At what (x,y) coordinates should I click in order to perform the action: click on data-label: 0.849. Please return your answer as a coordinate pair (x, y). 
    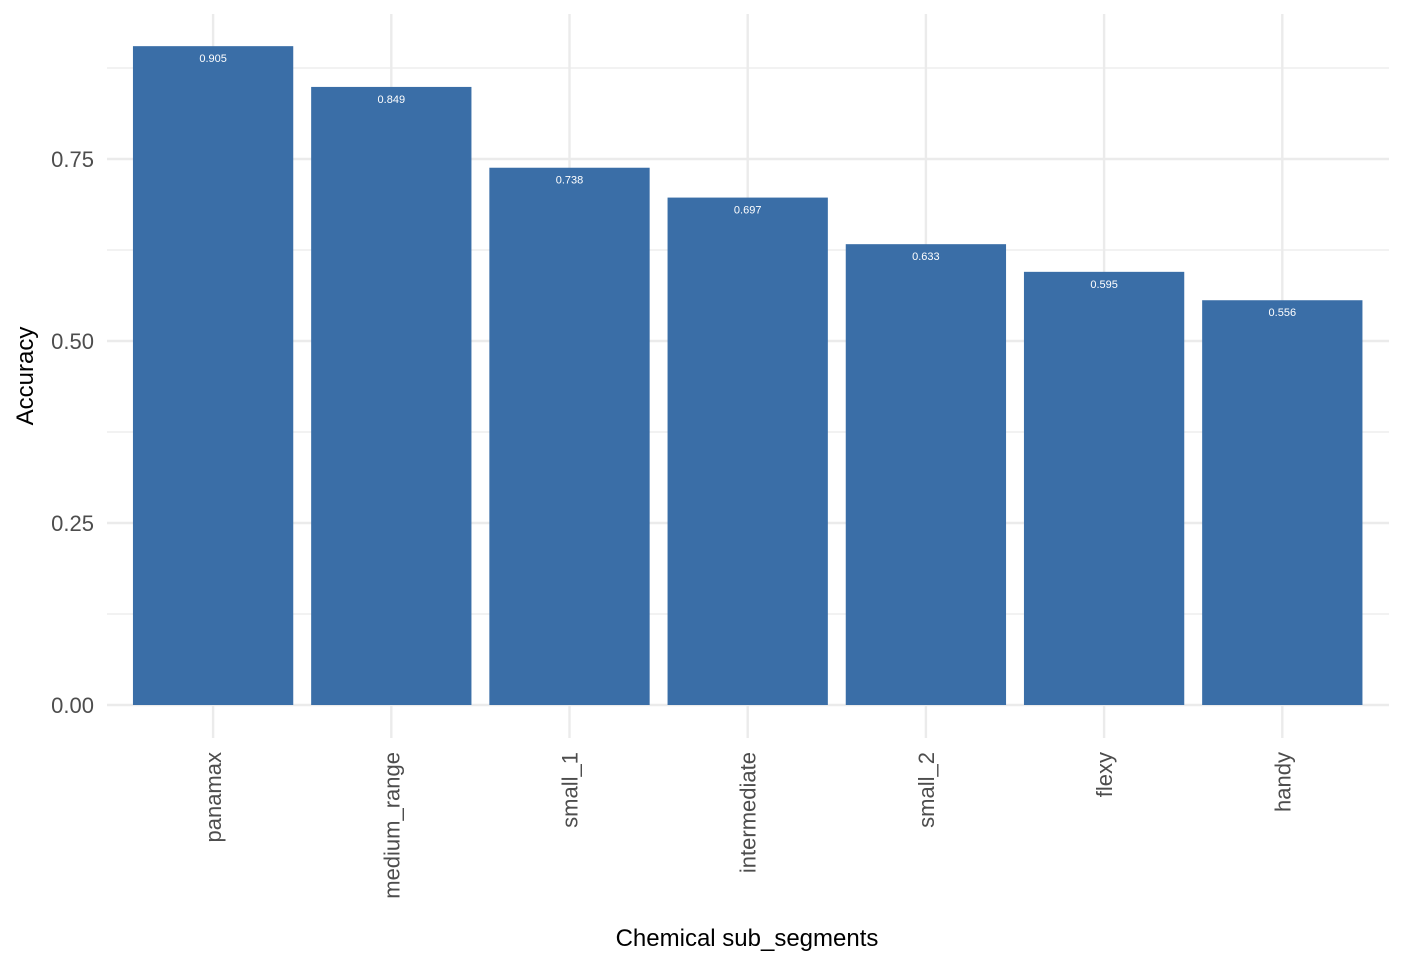
    Looking at the image, I should click on (392, 100).